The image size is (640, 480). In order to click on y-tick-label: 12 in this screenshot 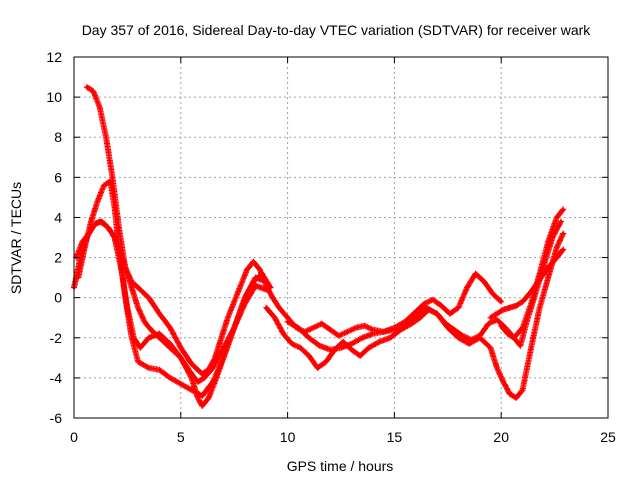, I will do `click(54, 57)`.